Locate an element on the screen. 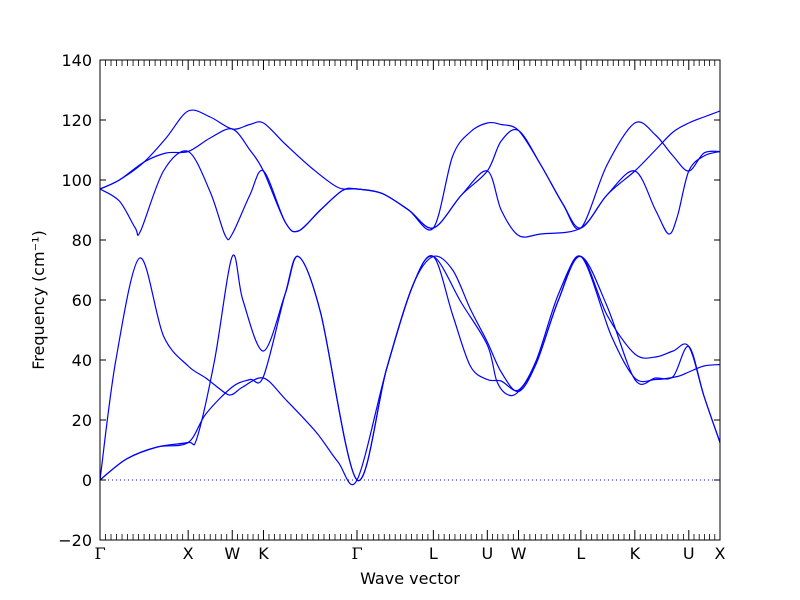  y-tick-label: 60 is located at coordinates (82, 300).